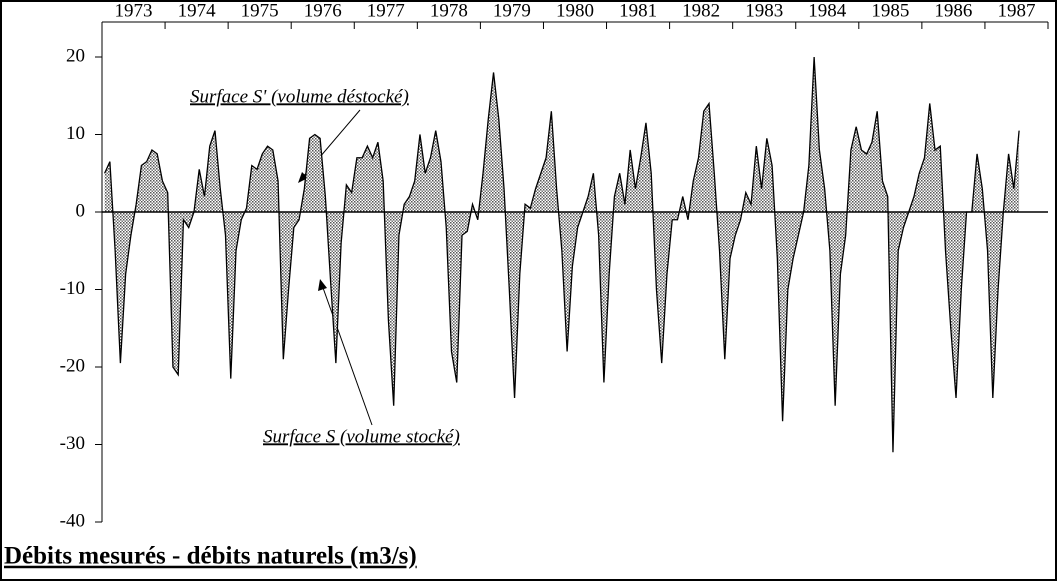  I want to click on y-tick-label: -30, so click(72, 443).